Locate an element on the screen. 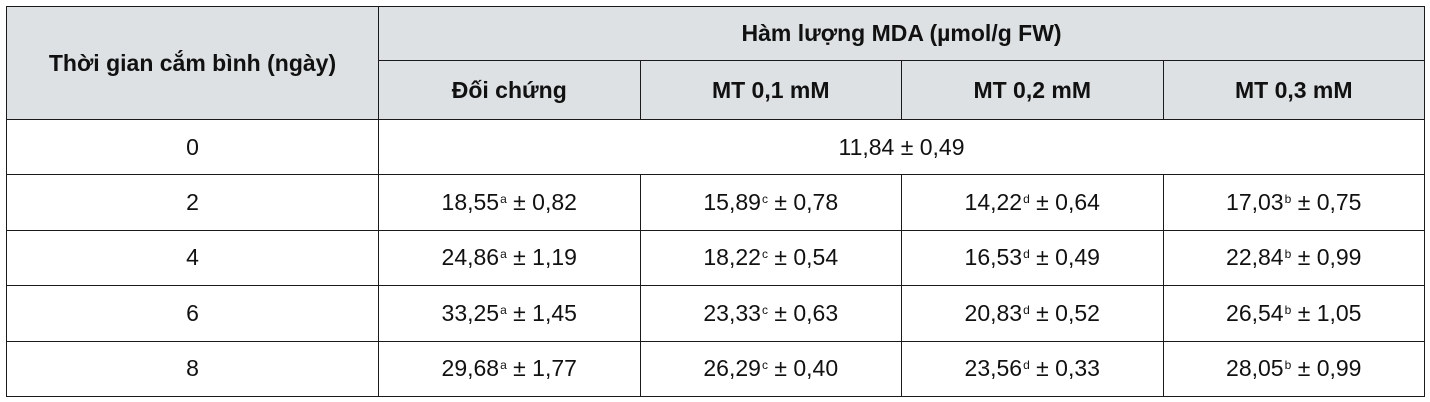 The width and height of the screenshot is (1430, 402). table-row: 0 11,84 ± 0,49 is located at coordinates (716, 147).